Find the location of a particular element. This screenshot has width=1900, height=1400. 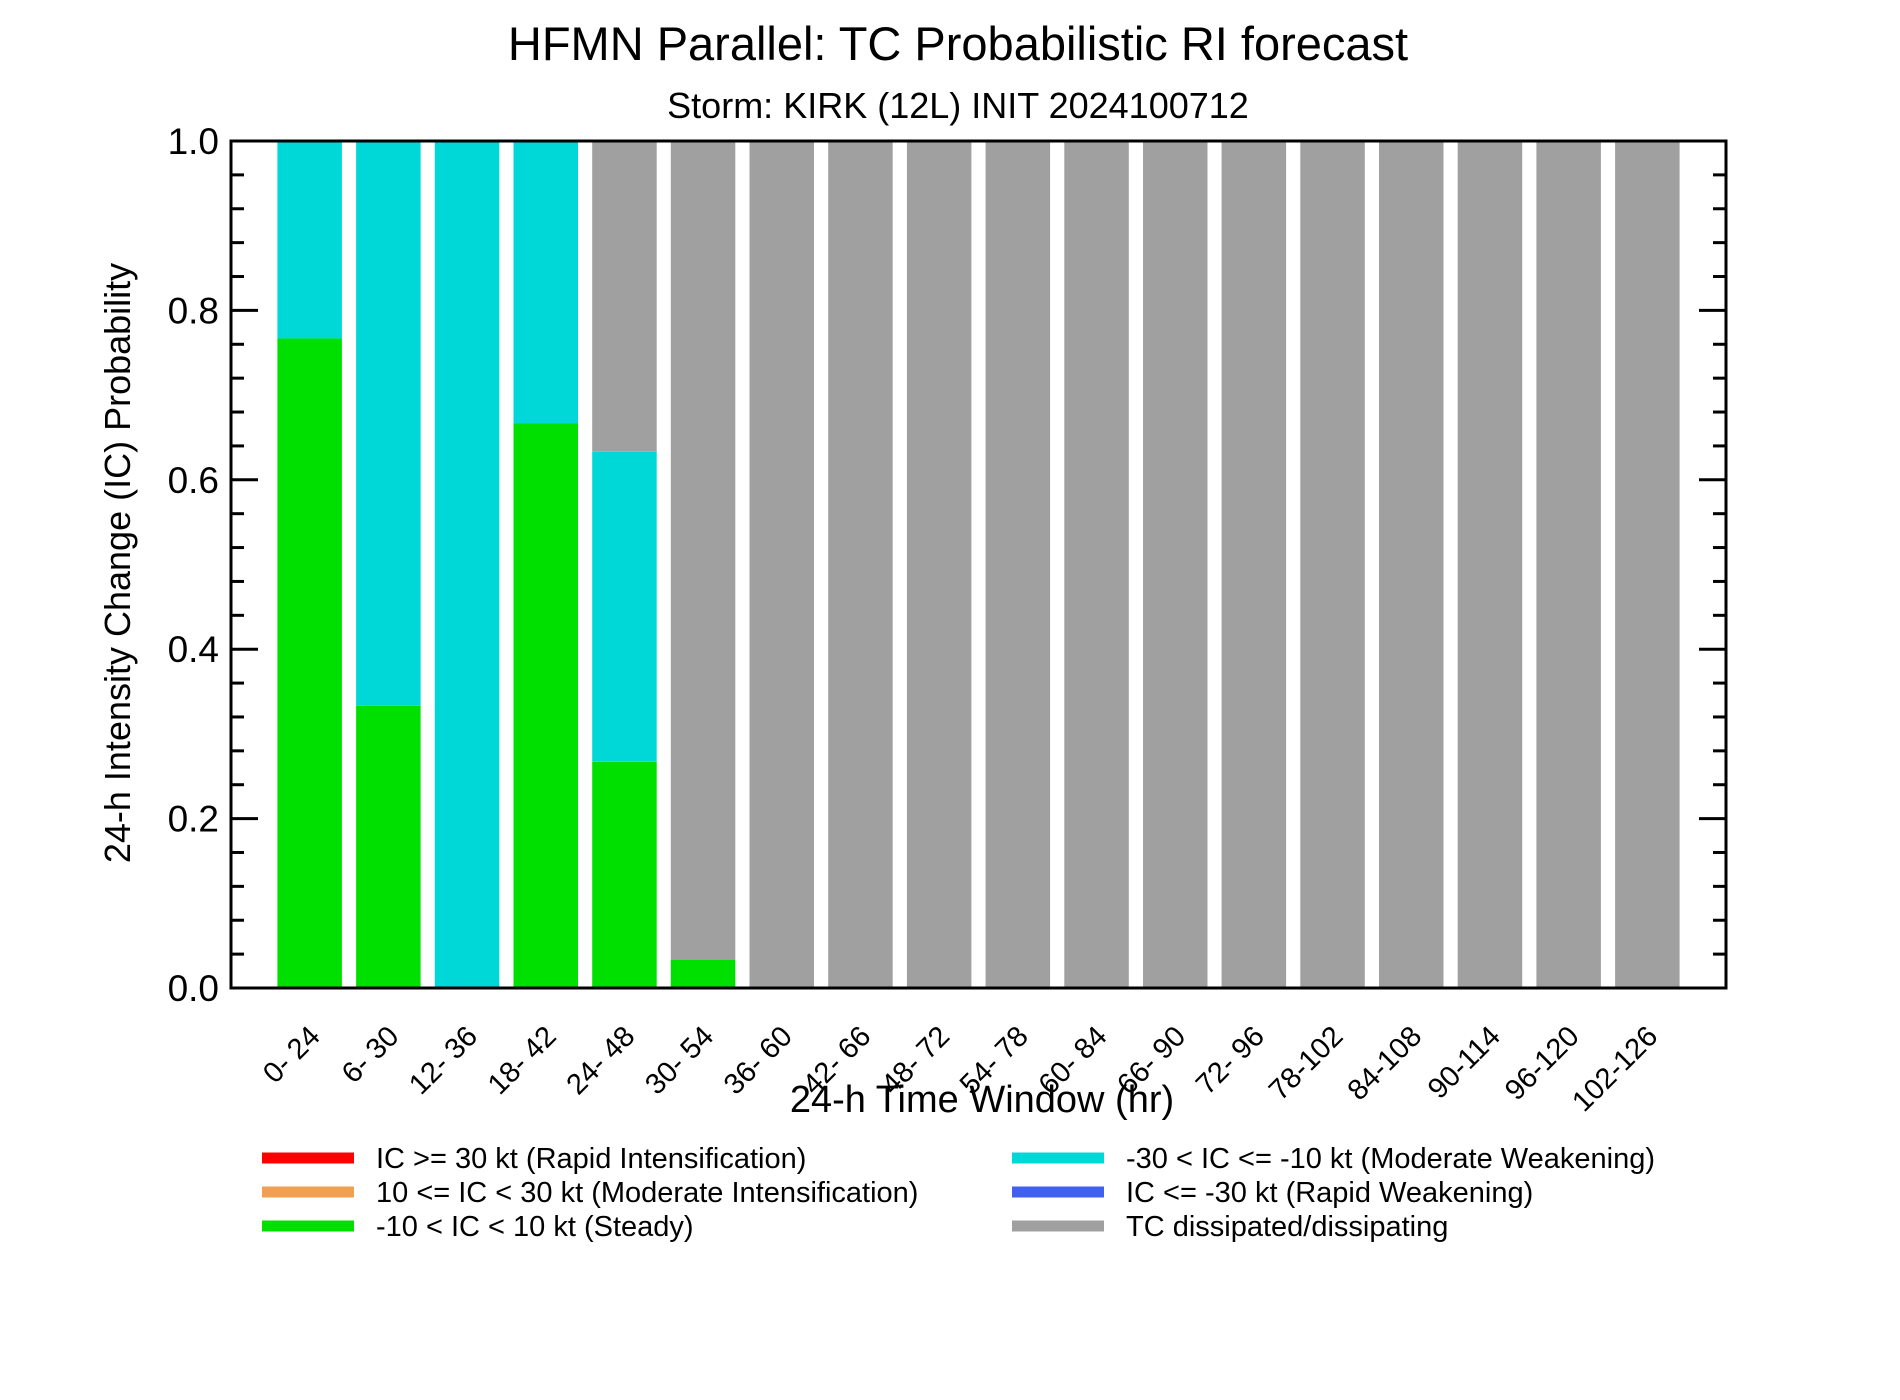

x-tick-label: 6- 30 is located at coordinates (370, 1054).